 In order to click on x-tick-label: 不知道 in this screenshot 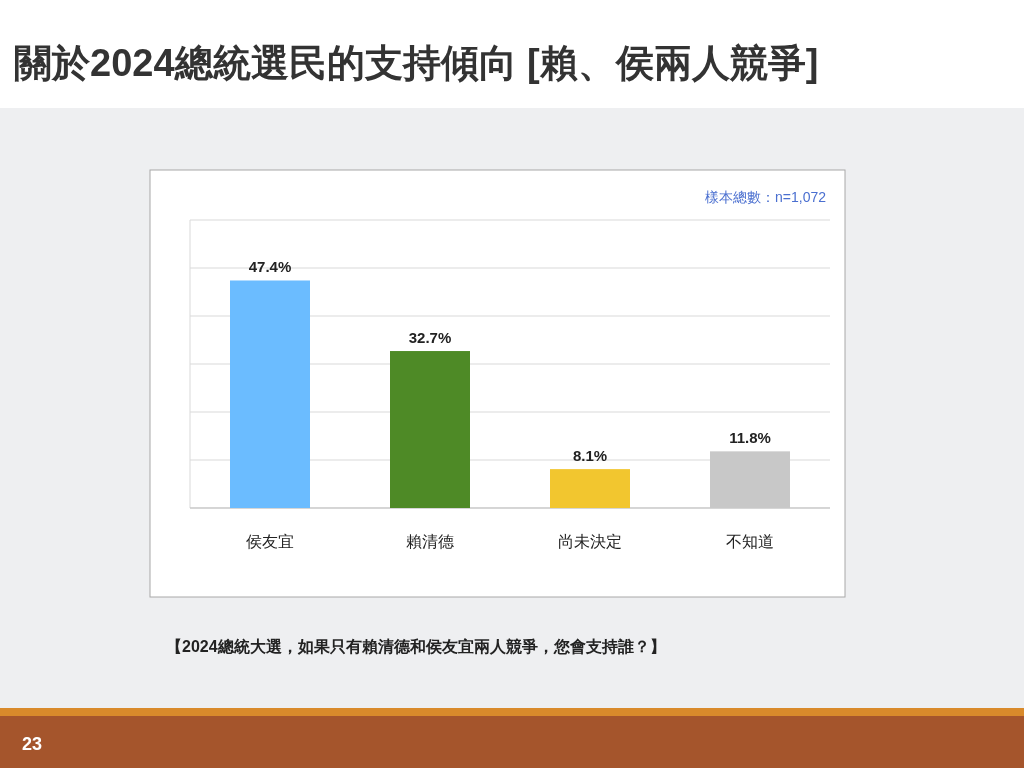, I will do `click(750, 541)`.